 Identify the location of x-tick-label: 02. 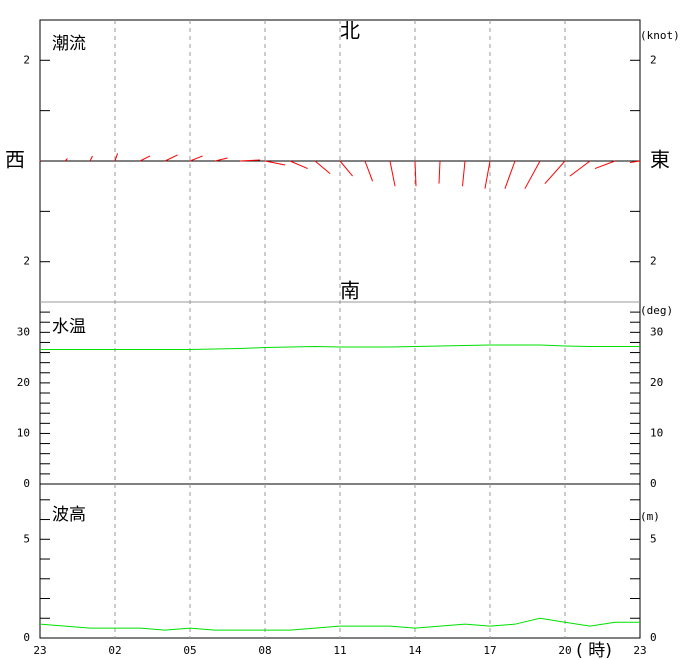
(114, 650).